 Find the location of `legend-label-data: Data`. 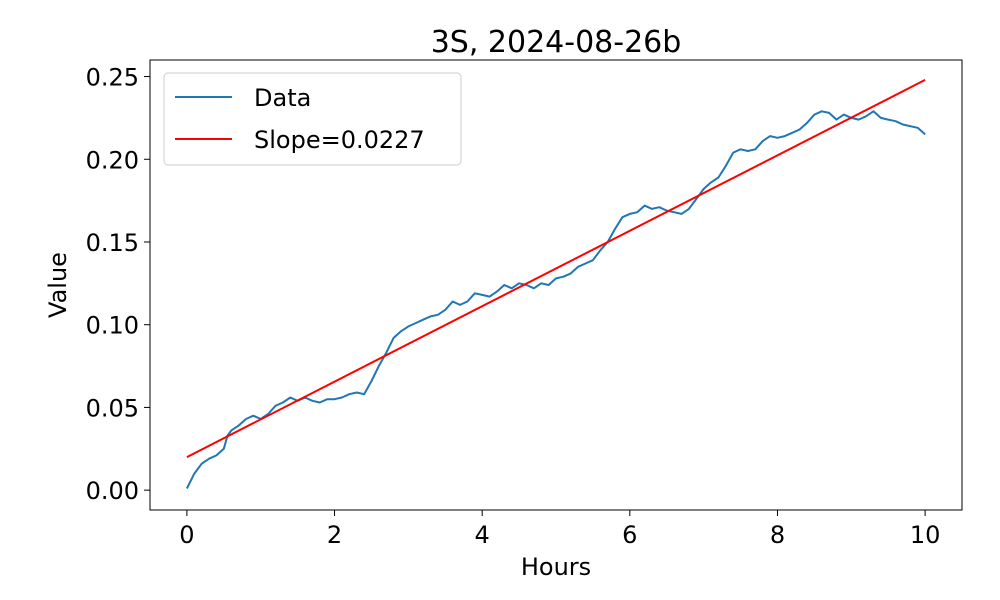

legend-label-data: Data is located at coordinates (282, 98).